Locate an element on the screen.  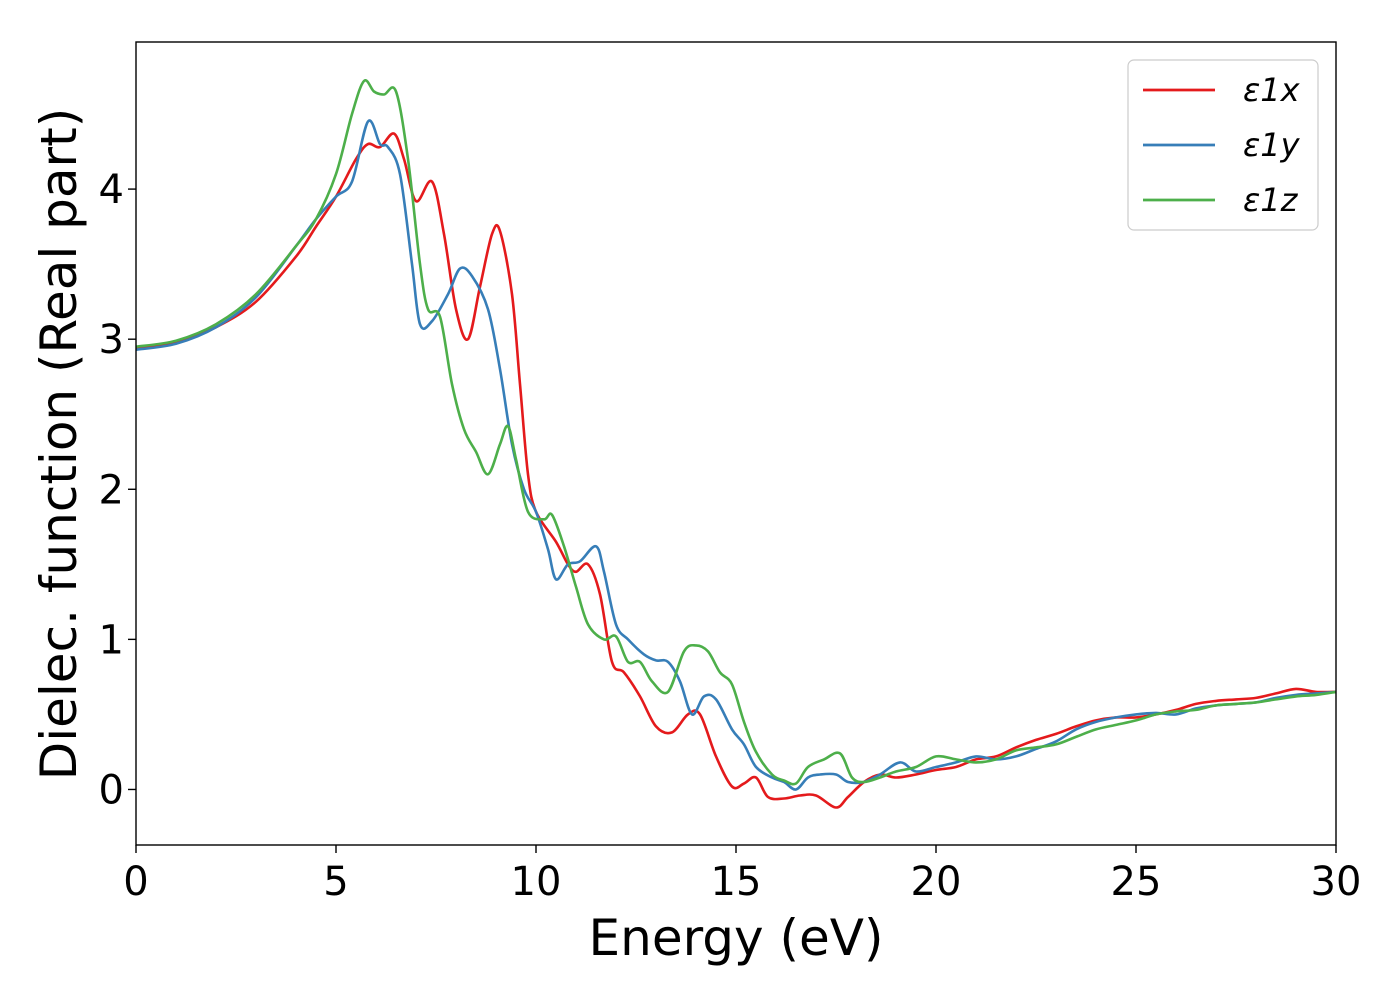
x-tick-label: 5 is located at coordinates (335, 882).